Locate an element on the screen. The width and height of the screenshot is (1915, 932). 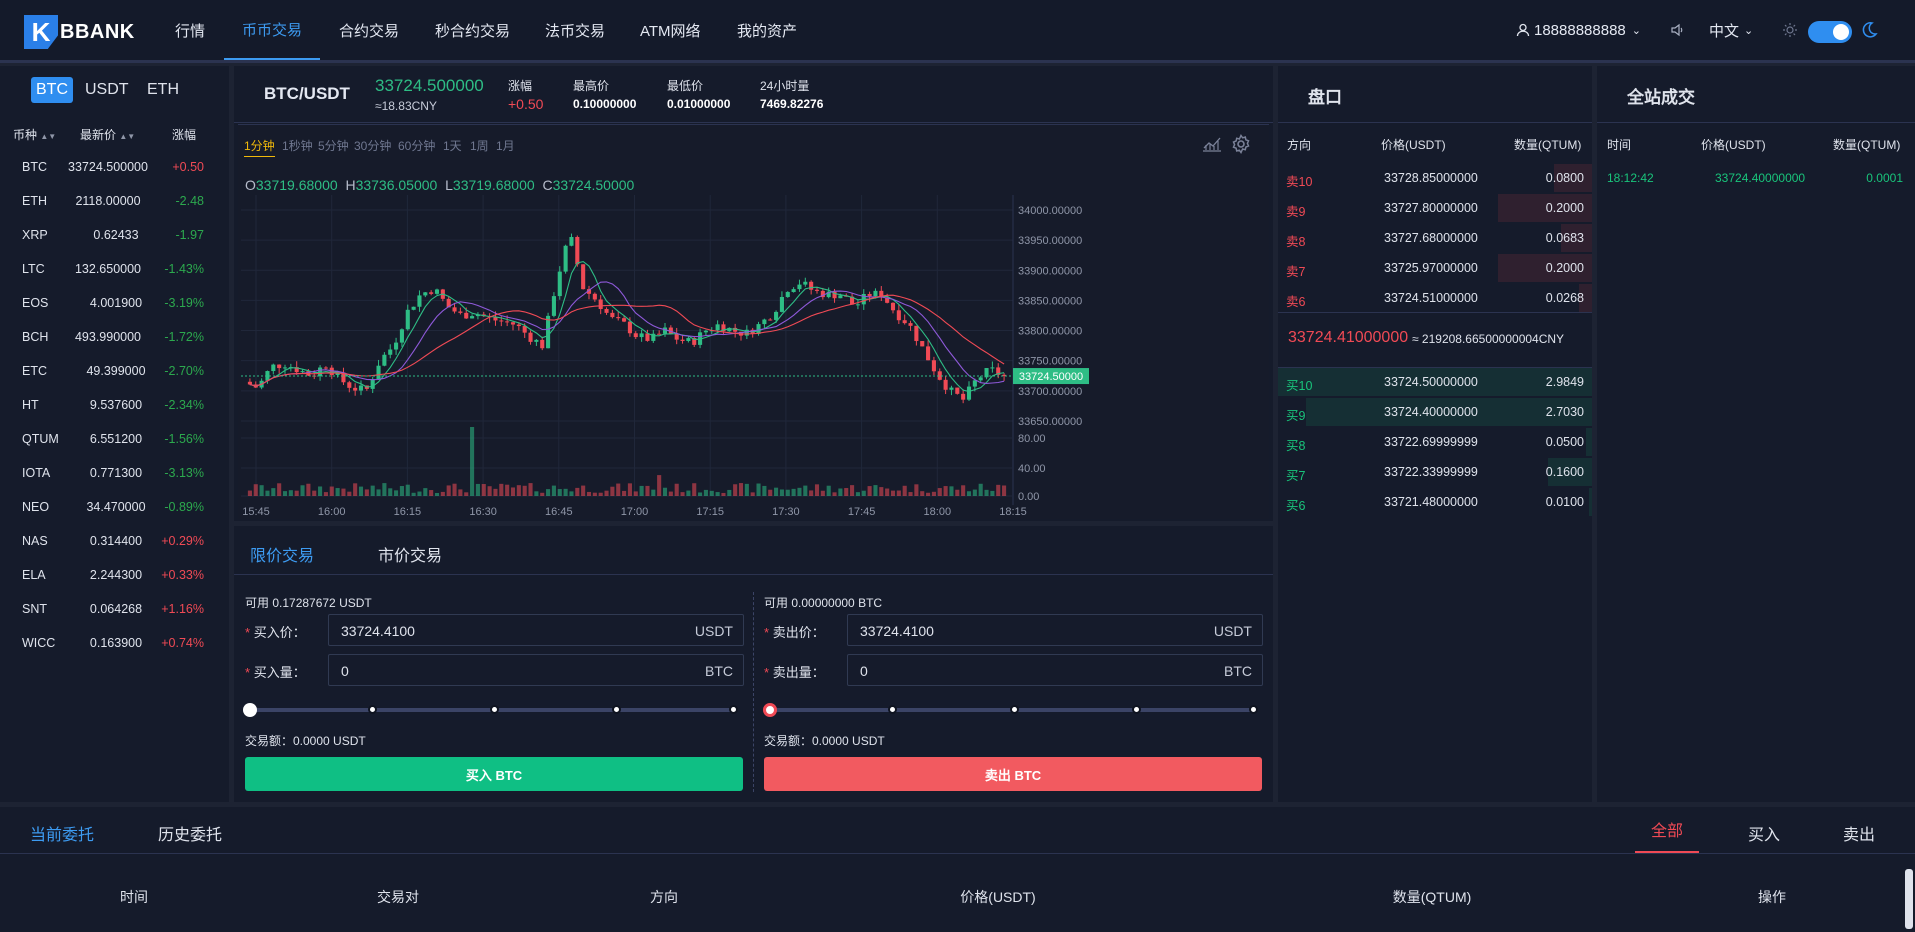
market-row: IOTA 0.771300 -3.13% is located at coordinates (114, 473).